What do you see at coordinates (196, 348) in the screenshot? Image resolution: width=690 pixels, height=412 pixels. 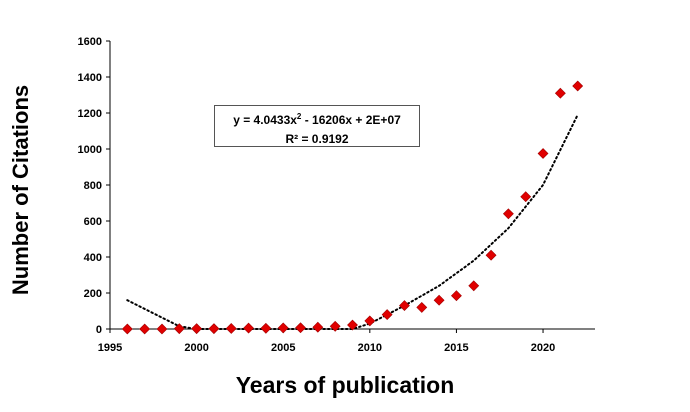 I see `x-tick-label: 2000` at bounding box center [196, 348].